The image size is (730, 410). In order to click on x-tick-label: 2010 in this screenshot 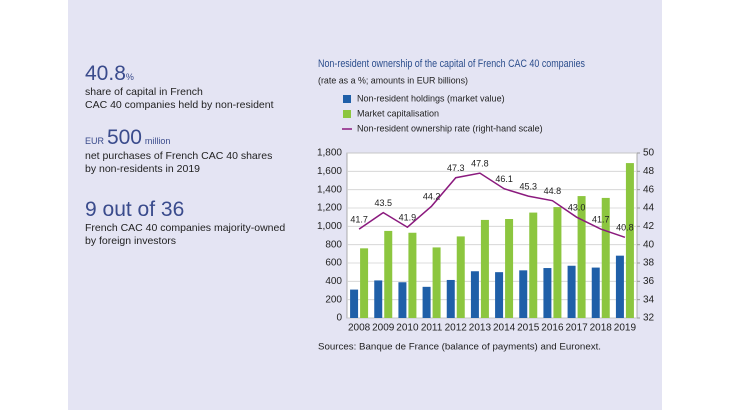, I will do `click(407, 328)`.